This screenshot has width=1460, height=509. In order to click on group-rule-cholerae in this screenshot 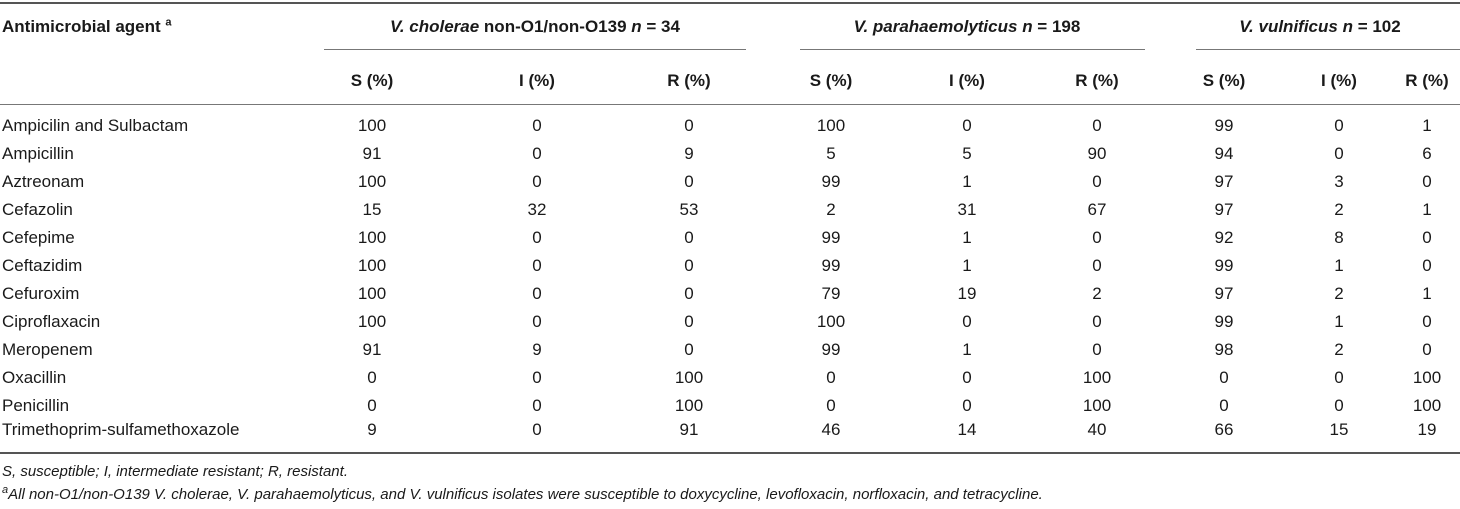, I will do `click(535, 49)`.